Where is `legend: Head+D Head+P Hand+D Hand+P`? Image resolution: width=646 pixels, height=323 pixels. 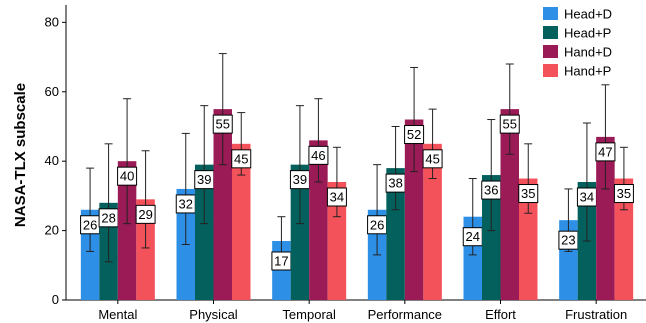
legend: Head+D Head+P Hand+D Hand+P is located at coordinates (577, 43).